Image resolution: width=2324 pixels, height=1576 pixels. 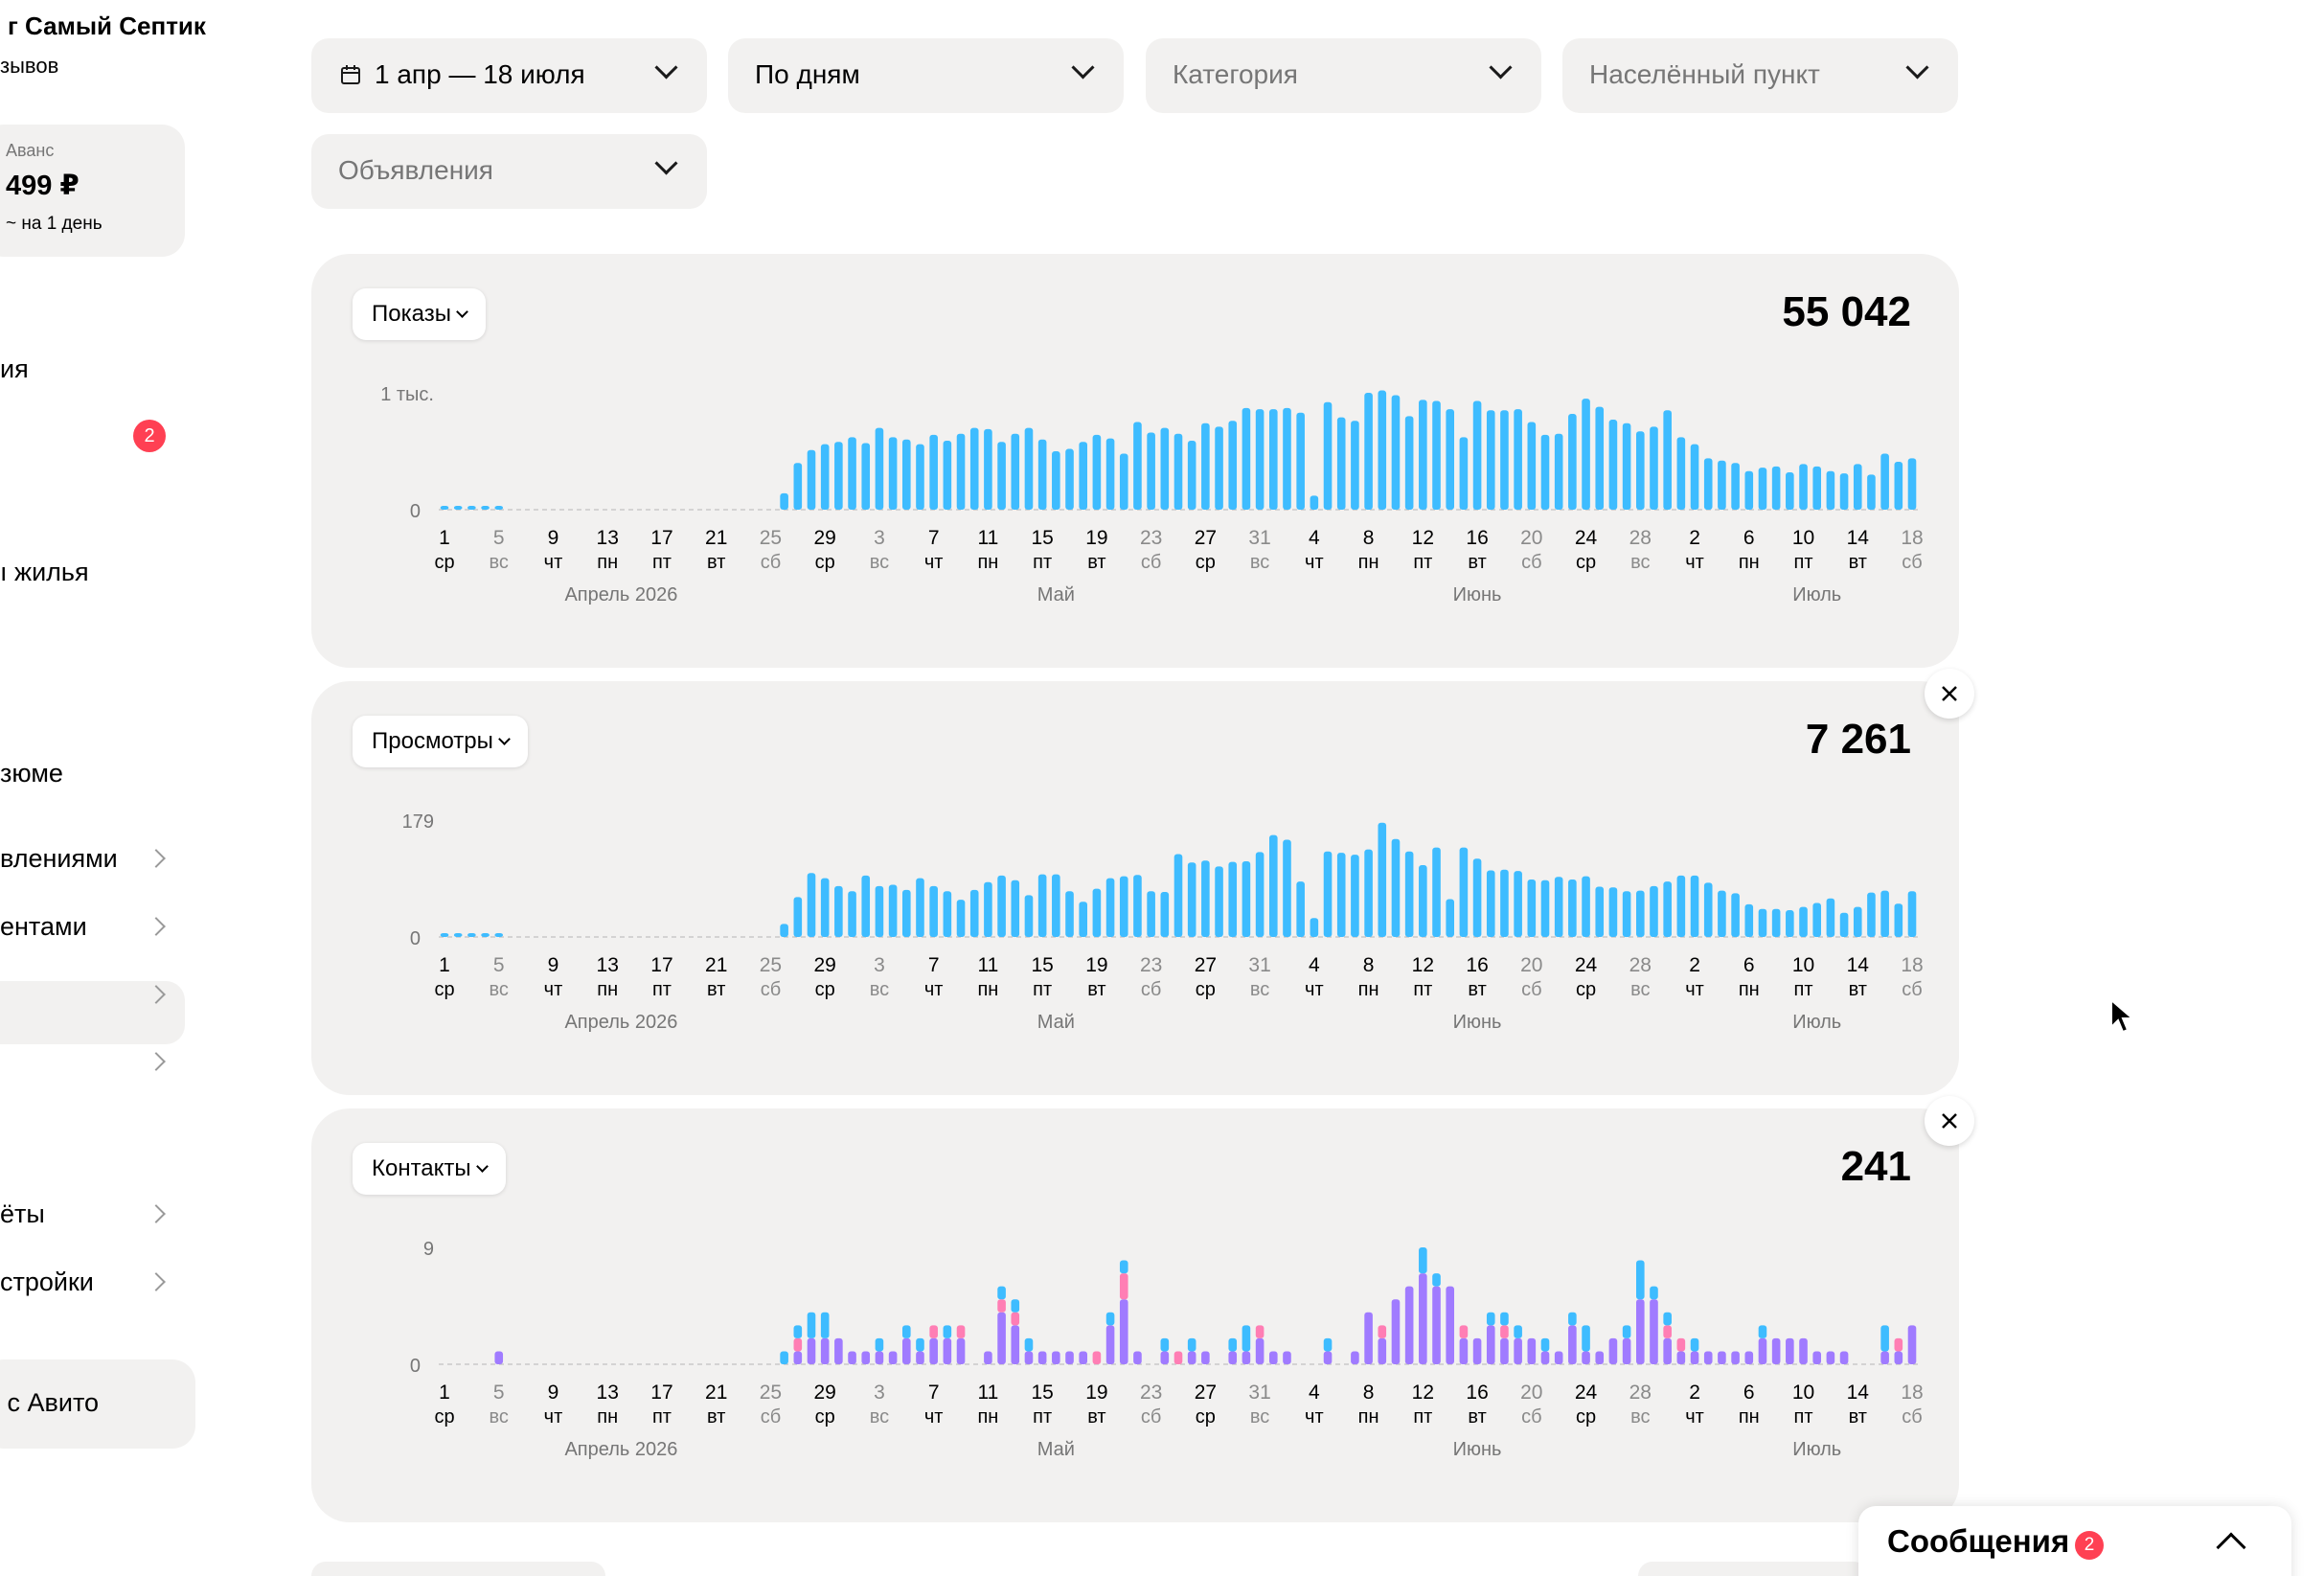 What do you see at coordinates (107, 25) in the screenshot?
I see `account-name: г Самый Септик` at bounding box center [107, 25].